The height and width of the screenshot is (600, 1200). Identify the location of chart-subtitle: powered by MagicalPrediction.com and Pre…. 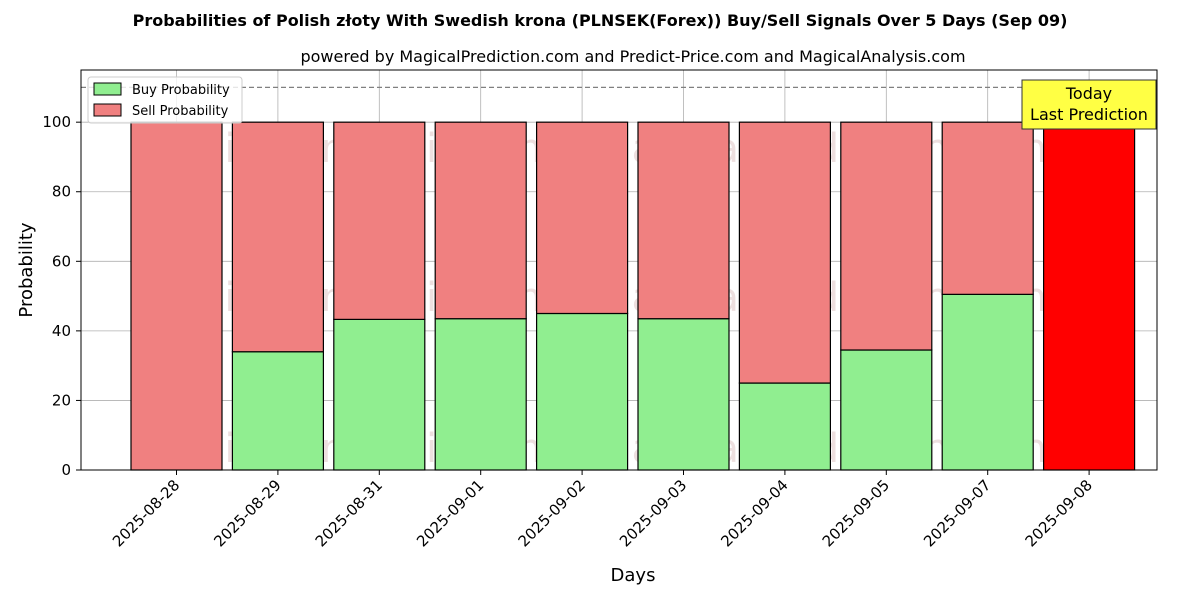
(632, 56).